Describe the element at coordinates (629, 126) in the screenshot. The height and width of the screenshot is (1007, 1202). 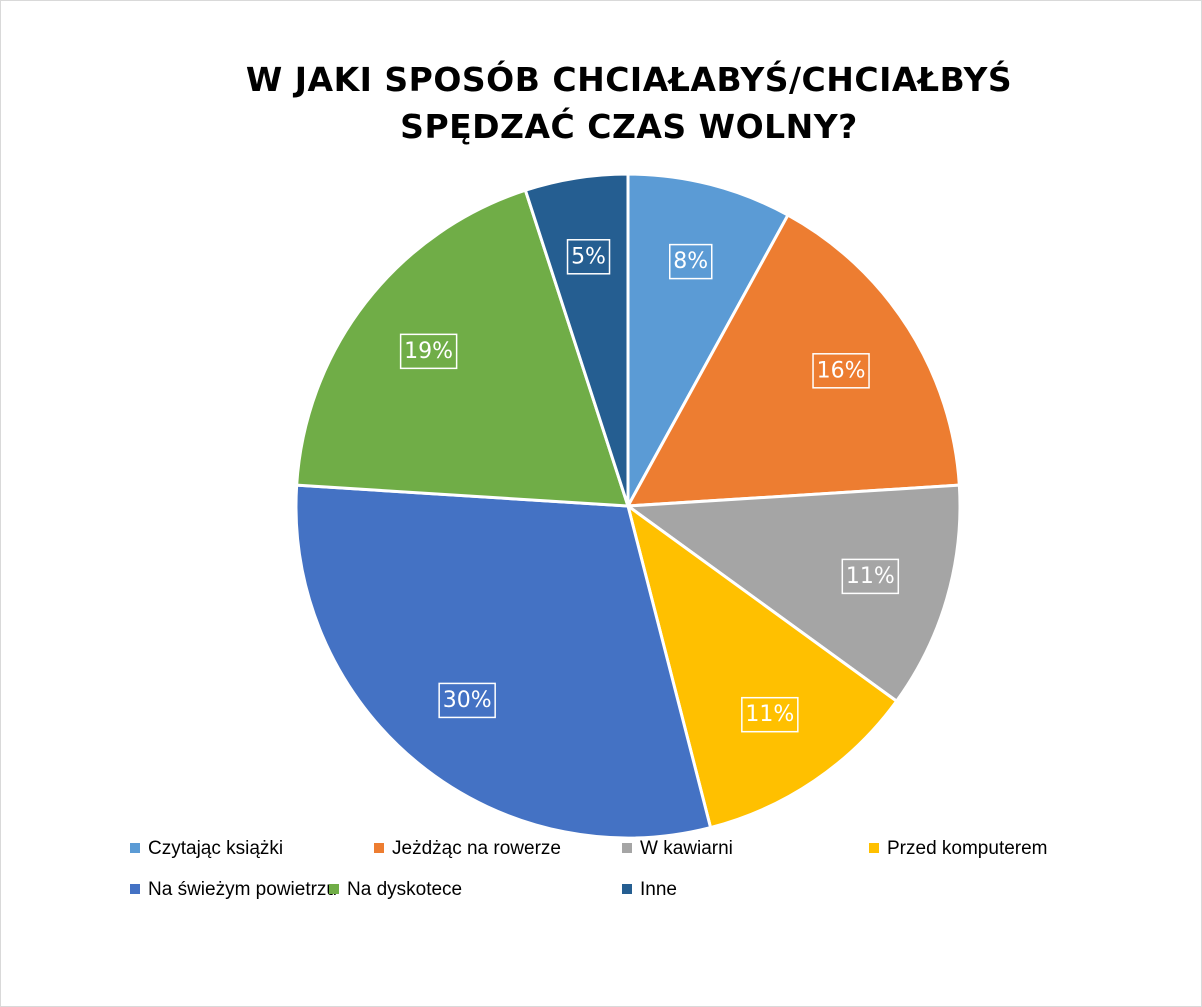
I see `chart-title-line-2: SPĘDZAĆ CZAS WOLNY?` at that location.